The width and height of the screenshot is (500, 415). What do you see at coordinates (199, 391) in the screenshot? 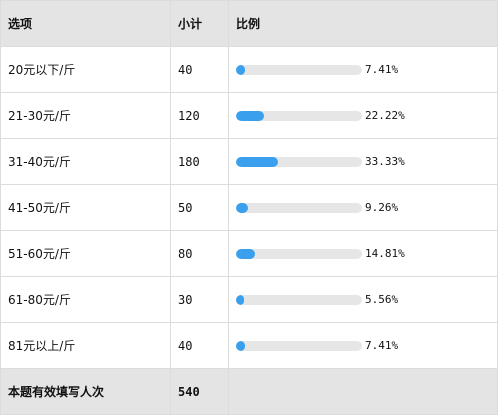
I see `footer-total: 540` at bounding box center [199, 391].